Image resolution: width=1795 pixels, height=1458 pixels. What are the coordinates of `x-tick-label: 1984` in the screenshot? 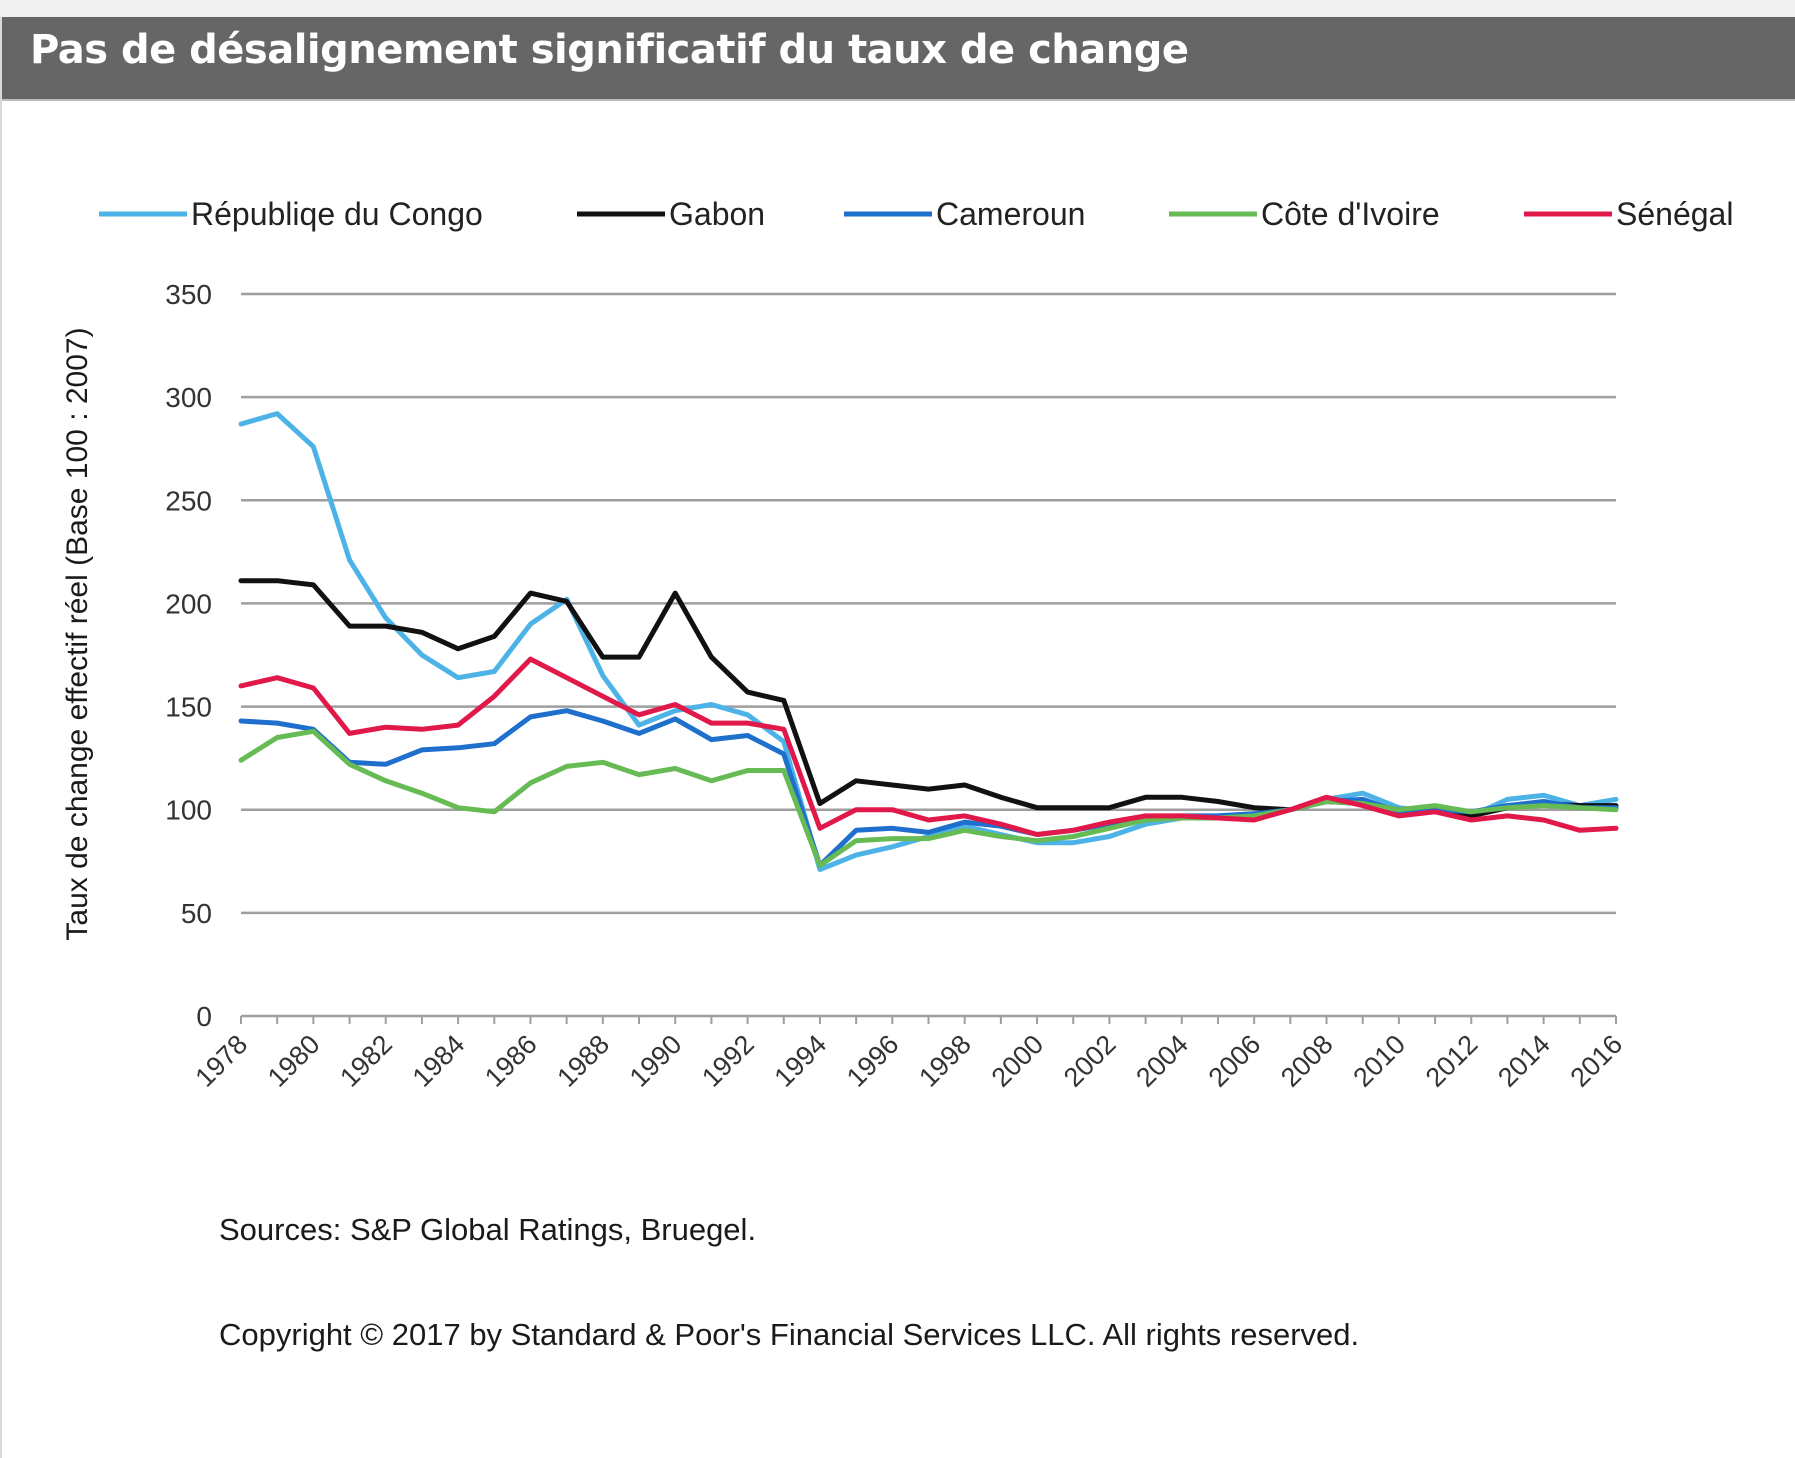 It's located at (439, 1061).